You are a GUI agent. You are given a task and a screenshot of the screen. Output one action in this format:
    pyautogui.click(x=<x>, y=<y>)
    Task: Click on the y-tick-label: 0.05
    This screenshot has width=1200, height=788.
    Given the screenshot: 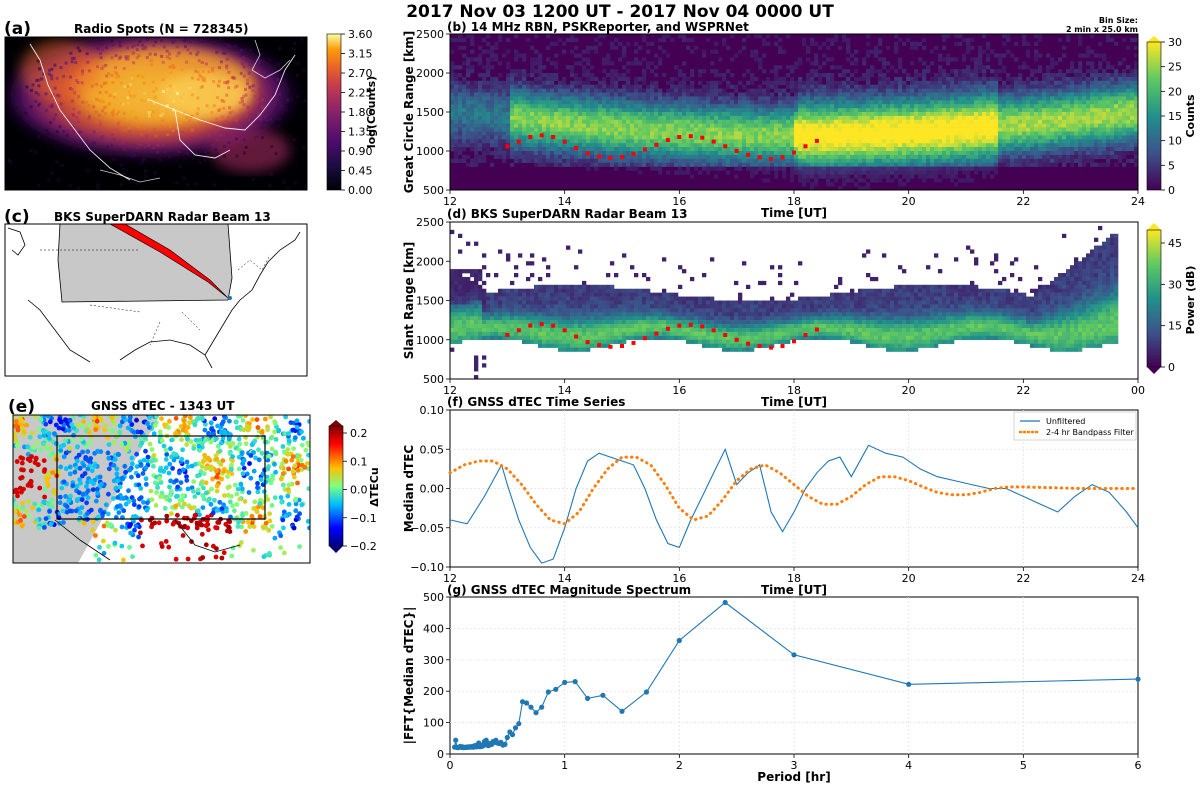 What is the action you would take?
    pyautogui.click(x=432, y=449)
    